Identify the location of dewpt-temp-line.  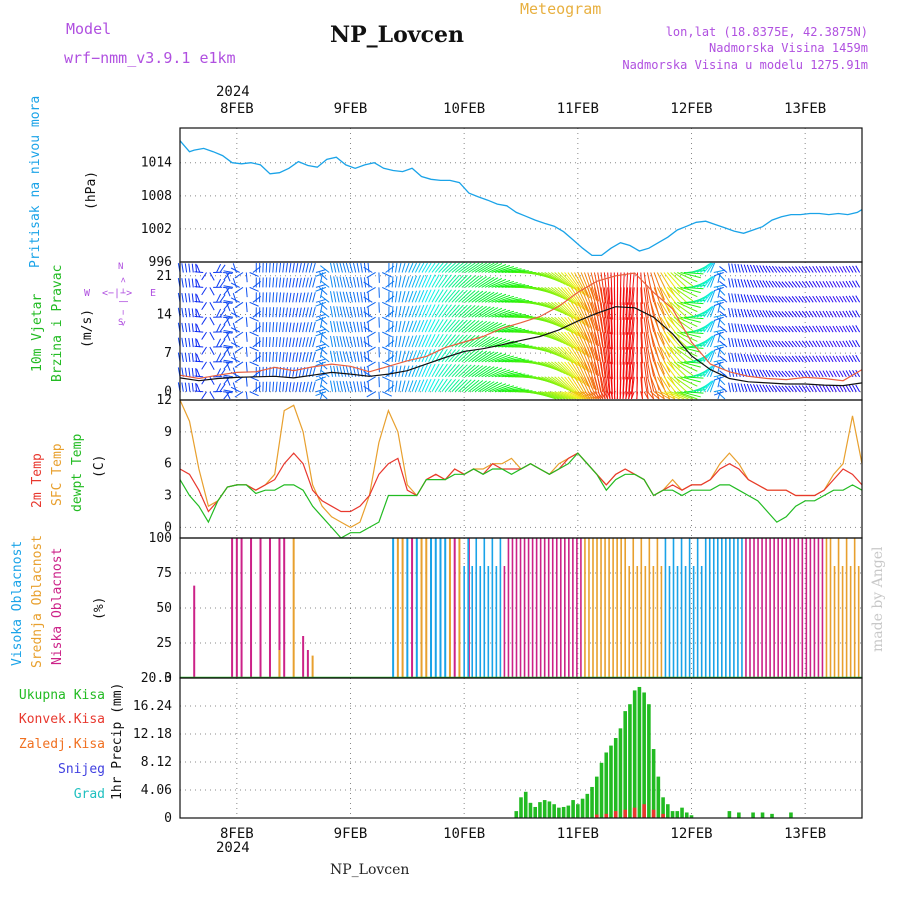
(521, 495).